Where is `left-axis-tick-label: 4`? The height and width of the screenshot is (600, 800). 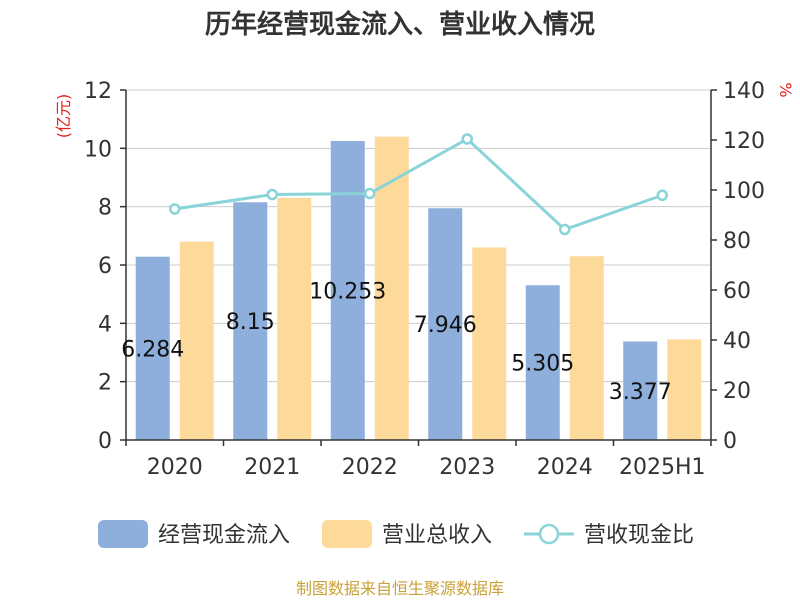 left-axis-tick-label: 4 is located at coordinates (105, 324).